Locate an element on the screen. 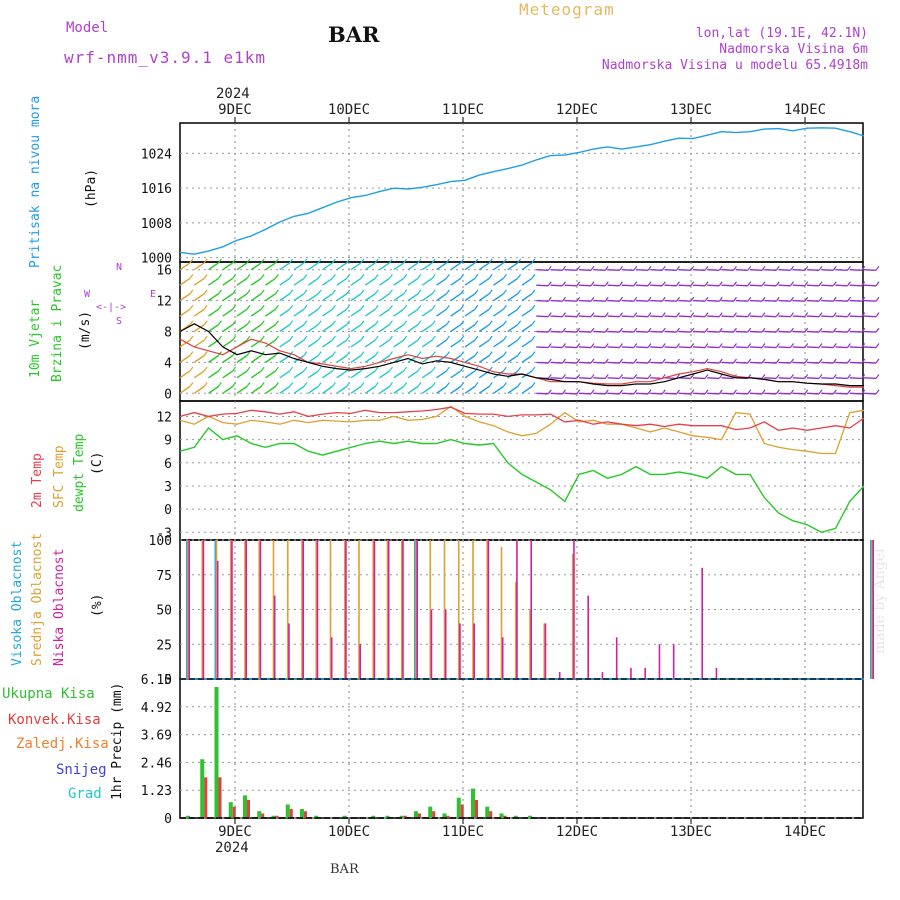 Image resolution: width=900 pixels, height=900 pixels. wind-compass-e: E is located at coordinates (153, 294).